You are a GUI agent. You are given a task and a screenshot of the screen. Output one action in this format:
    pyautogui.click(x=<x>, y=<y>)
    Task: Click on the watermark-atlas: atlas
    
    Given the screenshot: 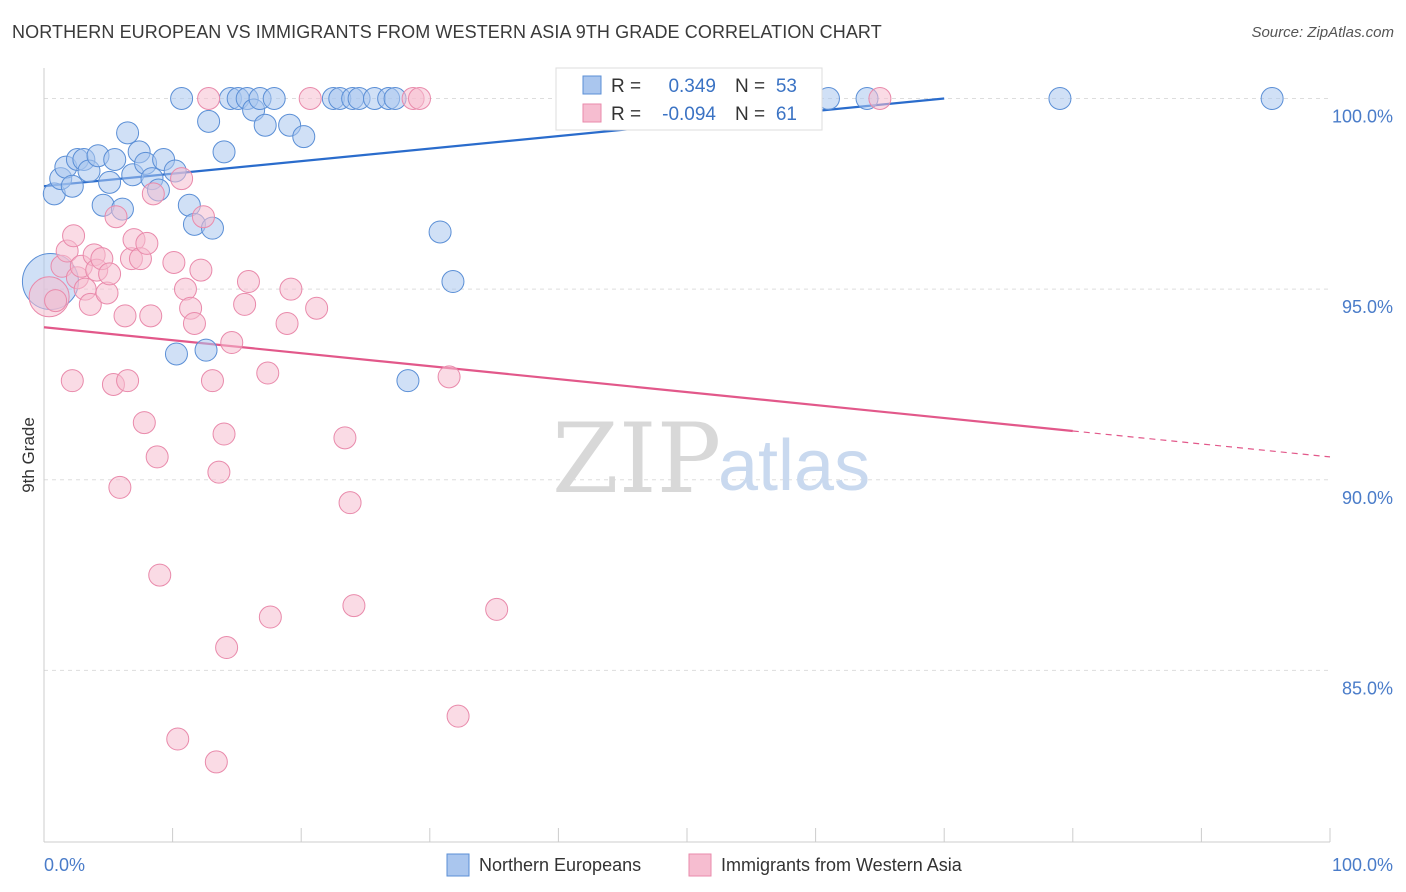 What is the action you would take?
    pyautogui.click(x=794, y=466)
    